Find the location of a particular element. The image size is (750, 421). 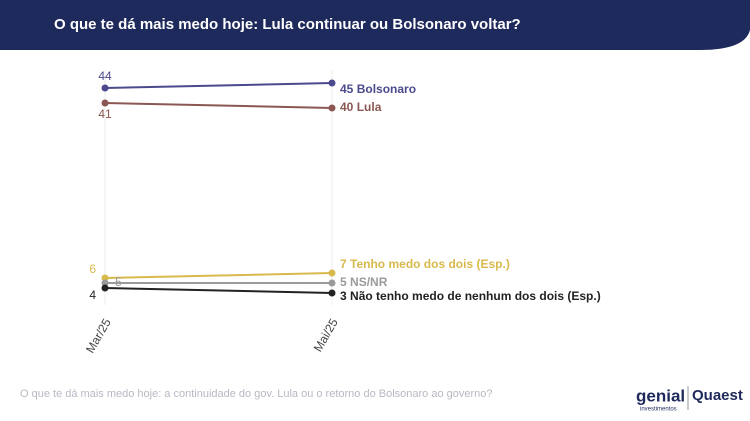

end-label: 40 Lula is located at coordinates (361, 107).